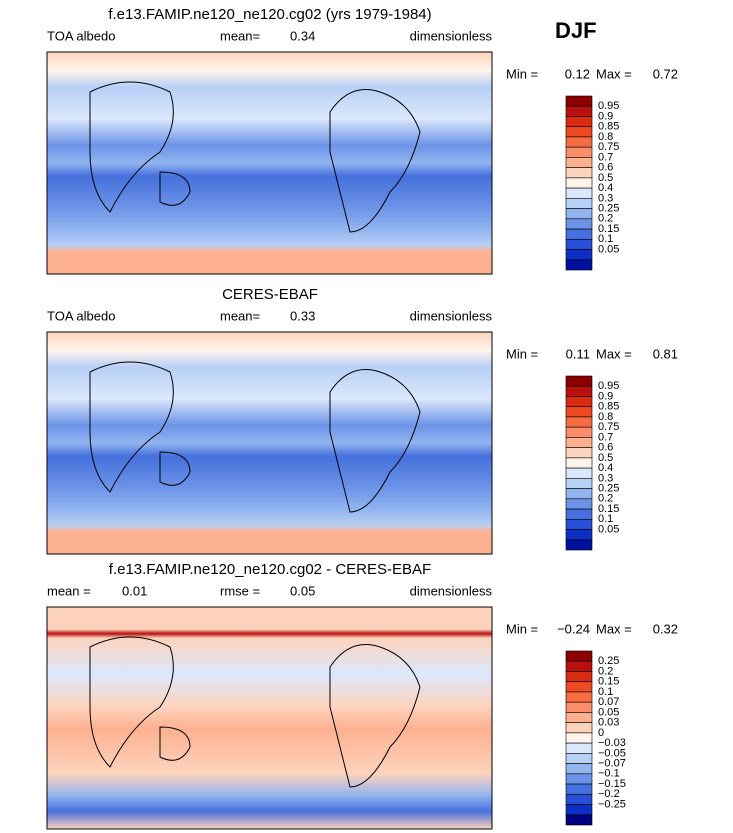 This screenshot has height=833, width=733. What do you see at coordinates (612, 753) in the screenshot?
I see `colorbar-label: −0.05` at bounding box center [612, 753].